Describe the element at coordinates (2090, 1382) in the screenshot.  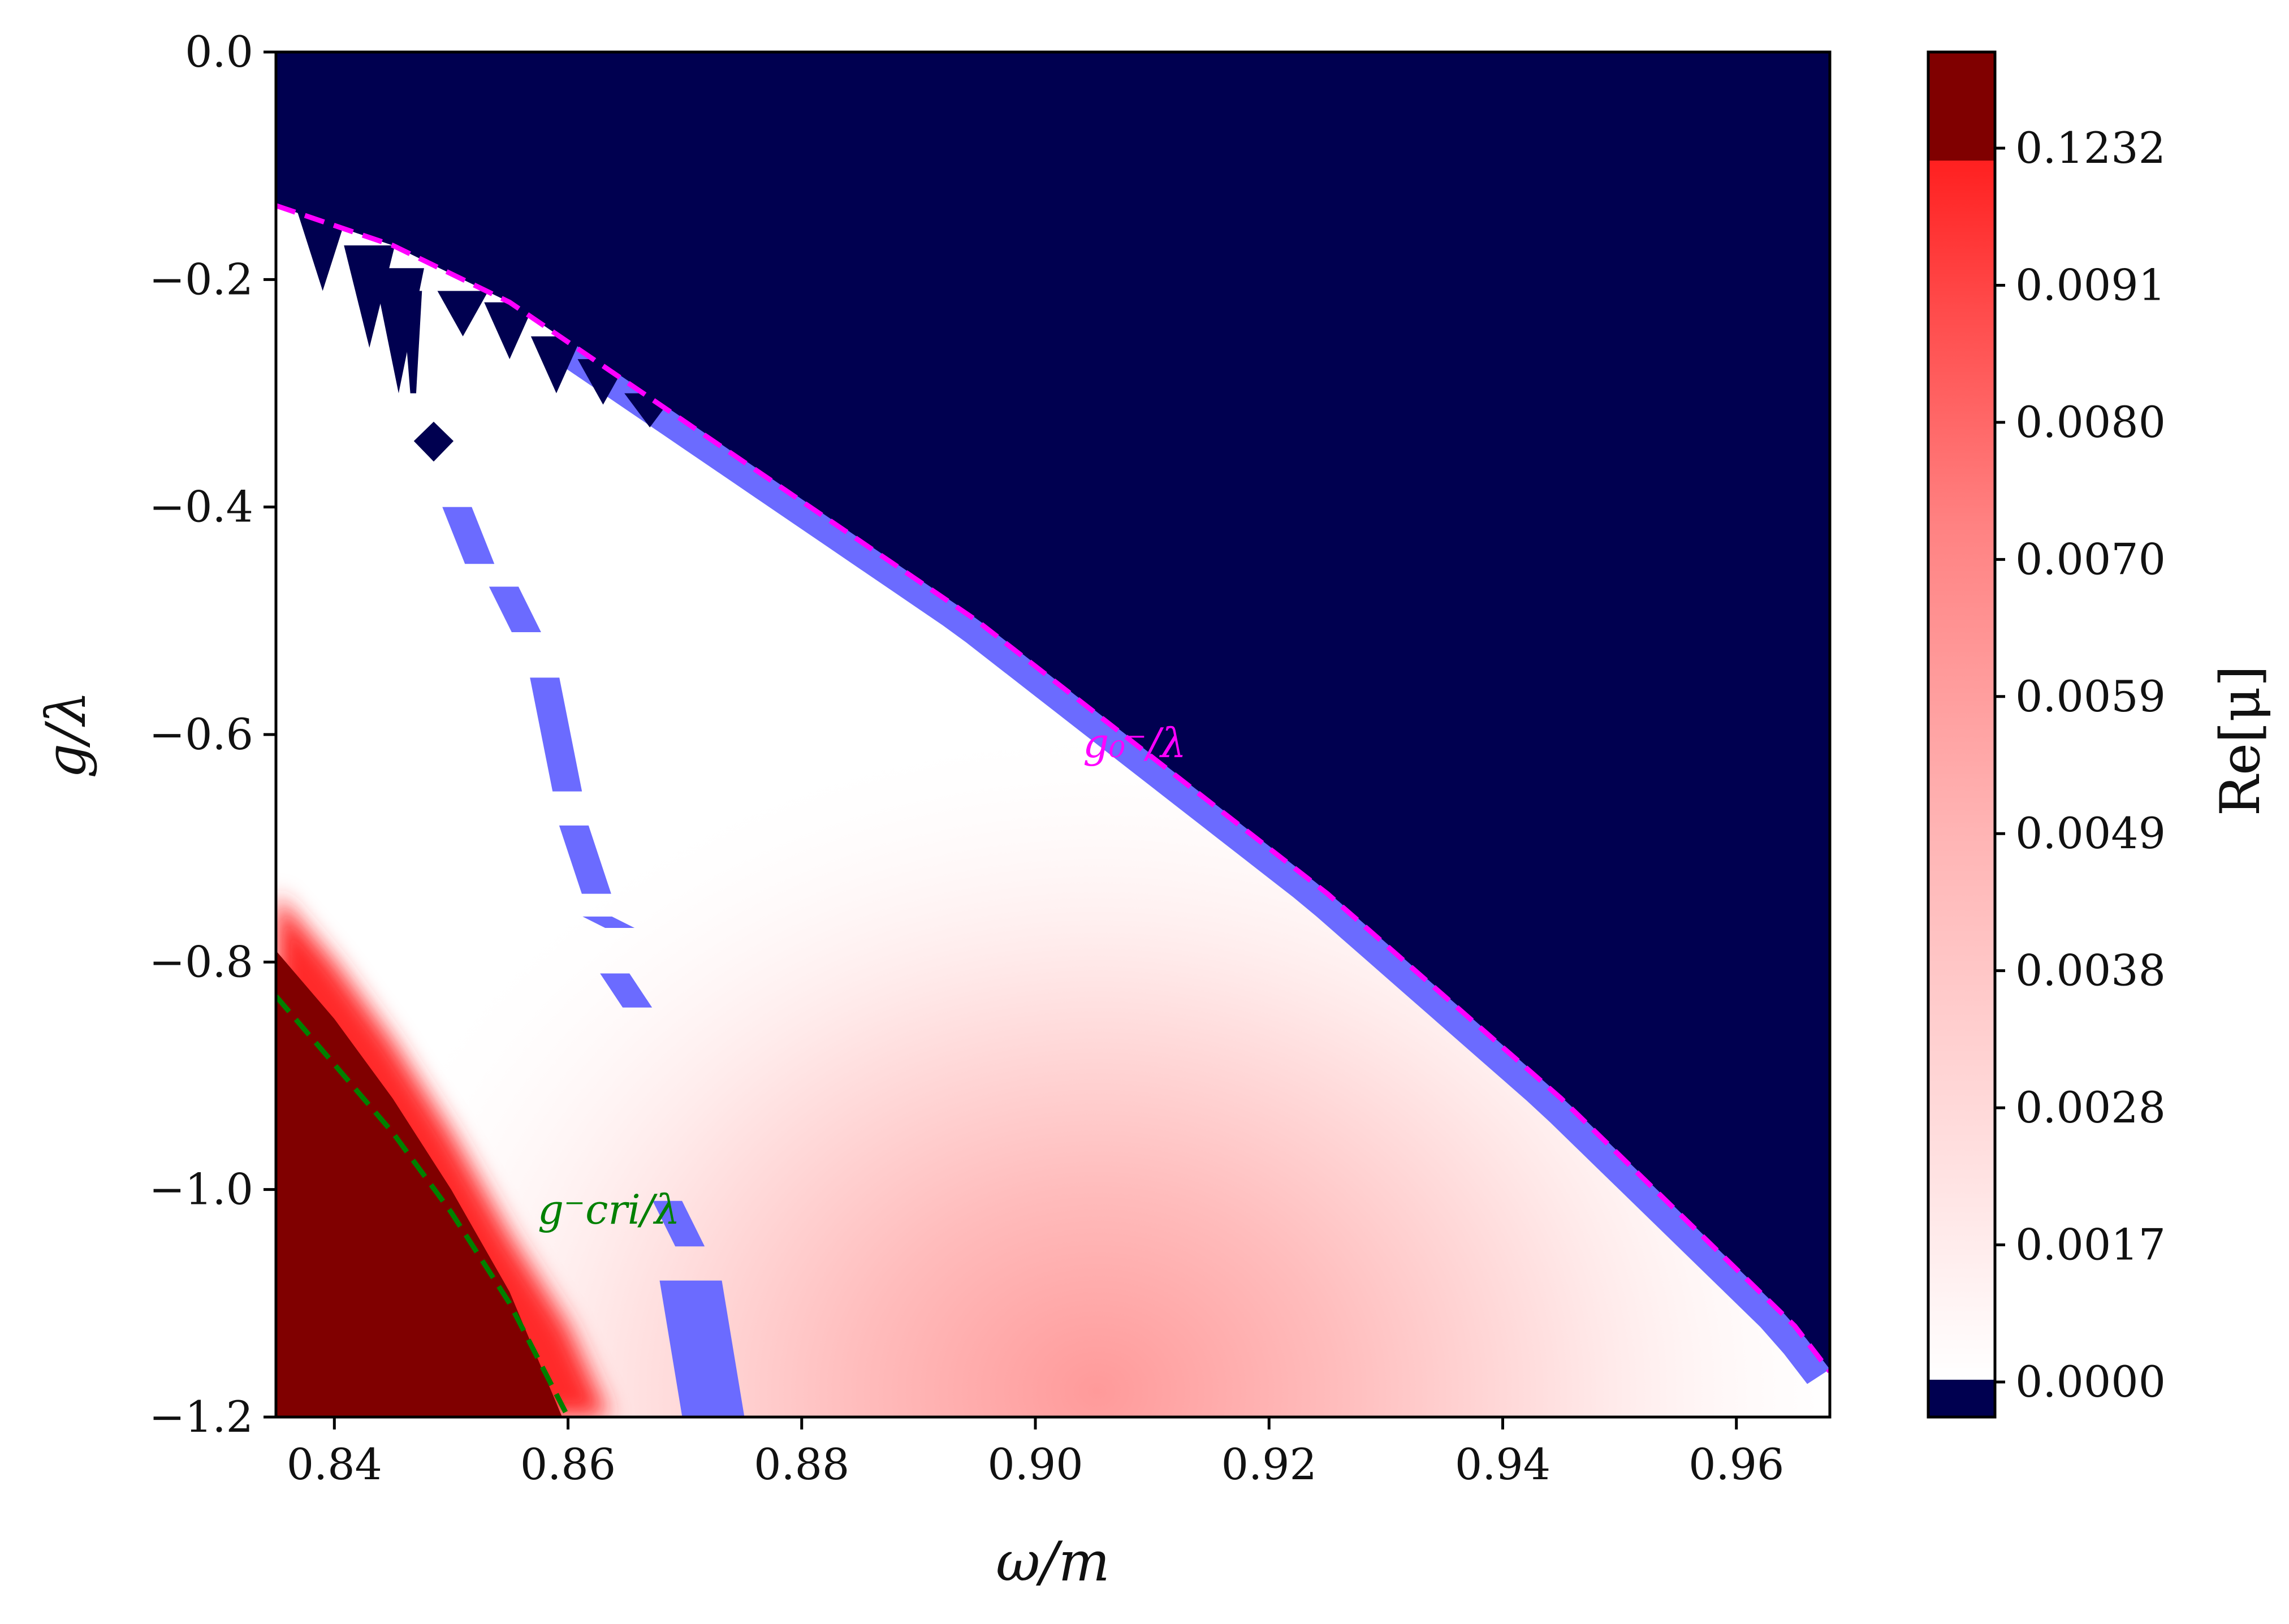
I see `colorbar-tick-label: 0.0000` at that location.